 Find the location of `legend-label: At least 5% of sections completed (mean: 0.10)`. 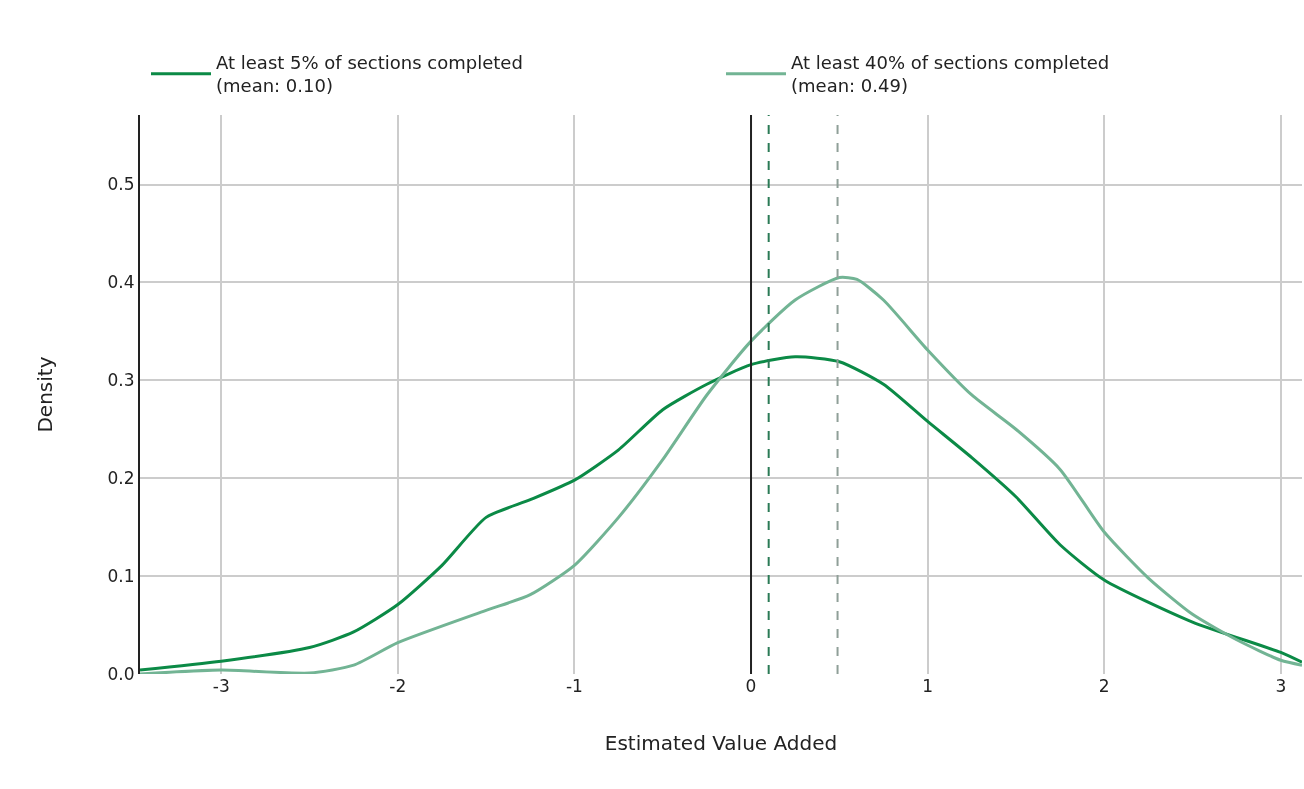

legend-label: At least 5% of sections completed (mean: 0.10) is located at coordinates (369, 74).